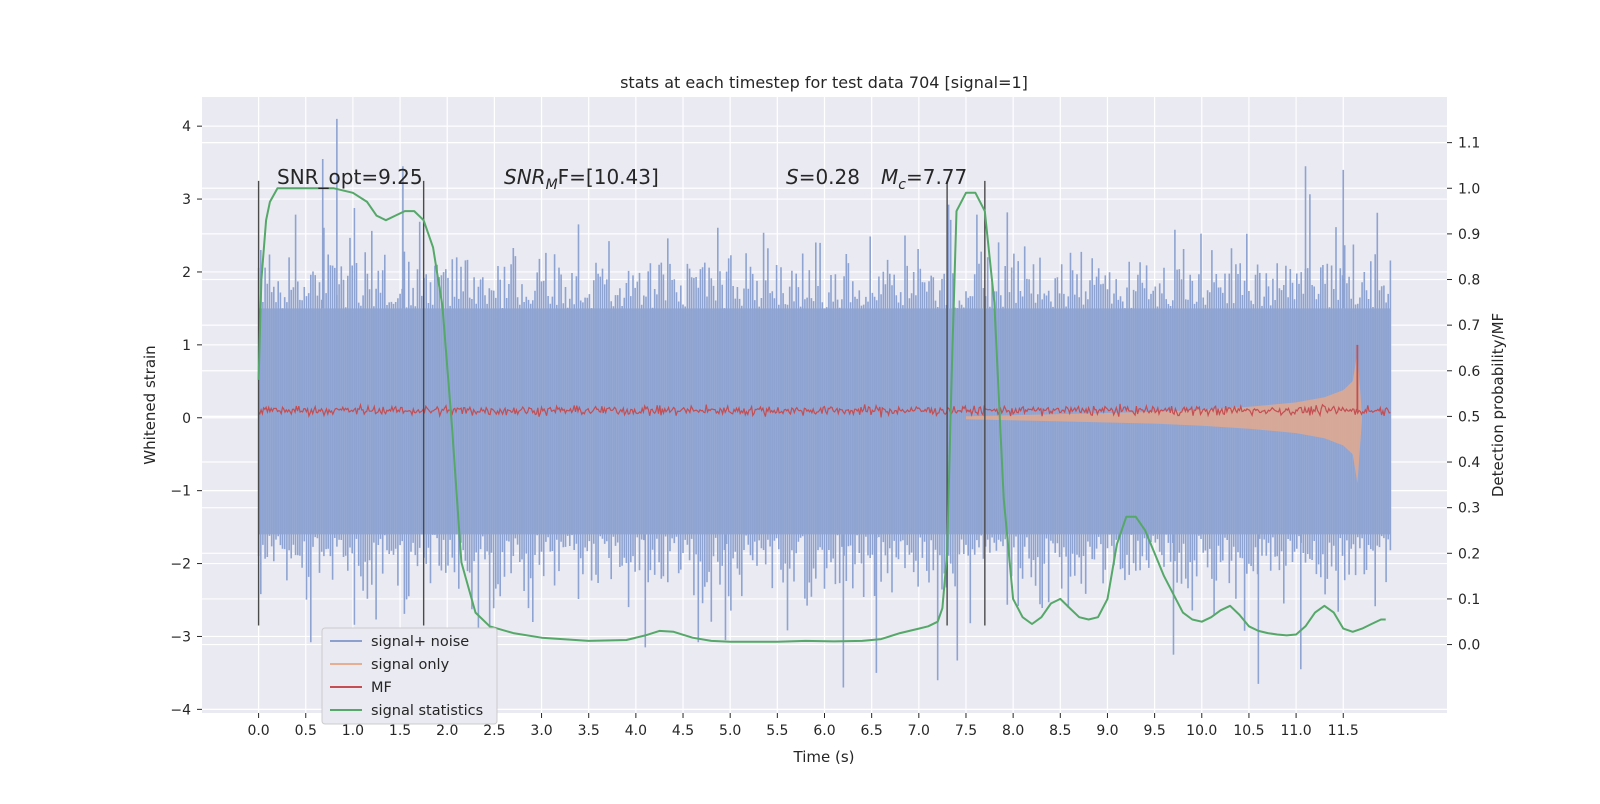 The width and height of the screenshot is (1600, 804). I want to click on y2-tick-label: 1.1, so click(1469, 144).